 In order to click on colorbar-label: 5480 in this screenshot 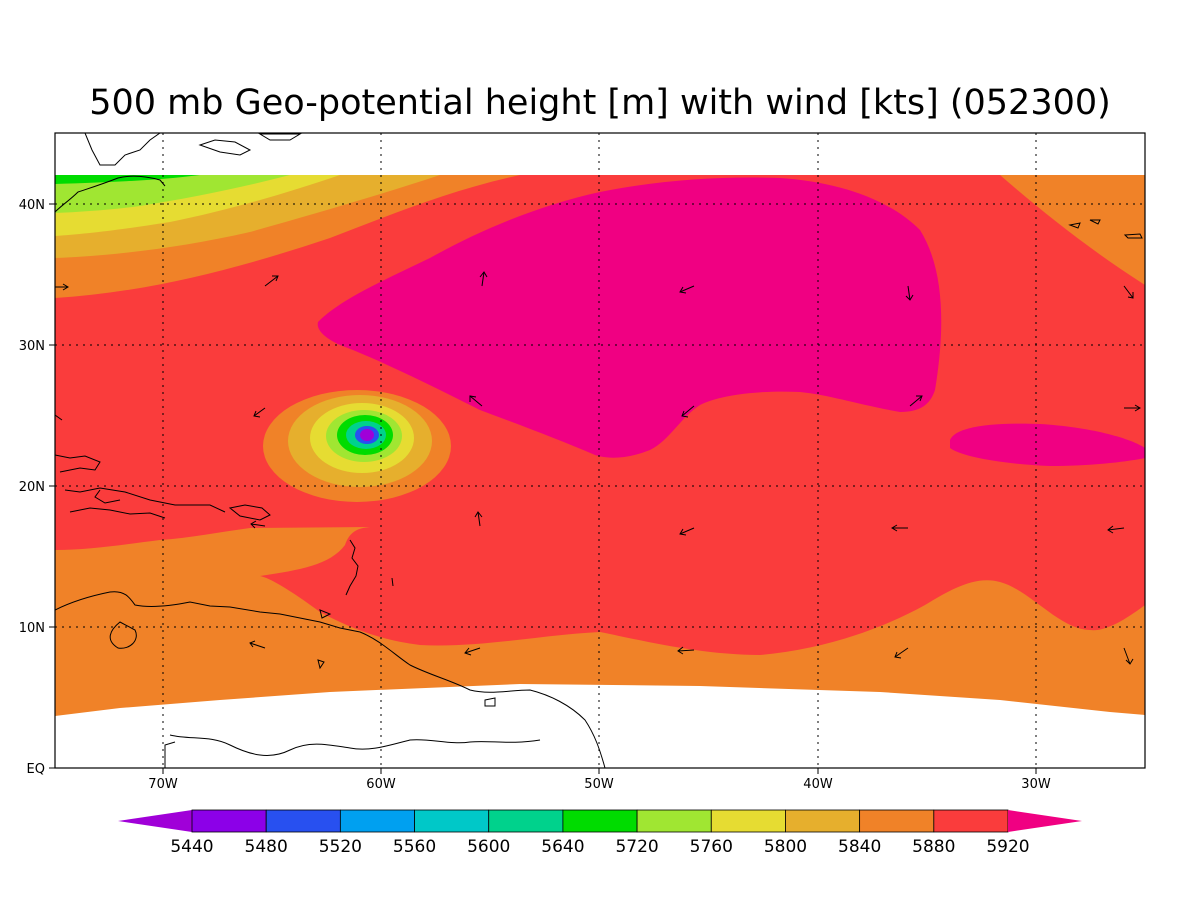, I will do `click(266, 847)`.